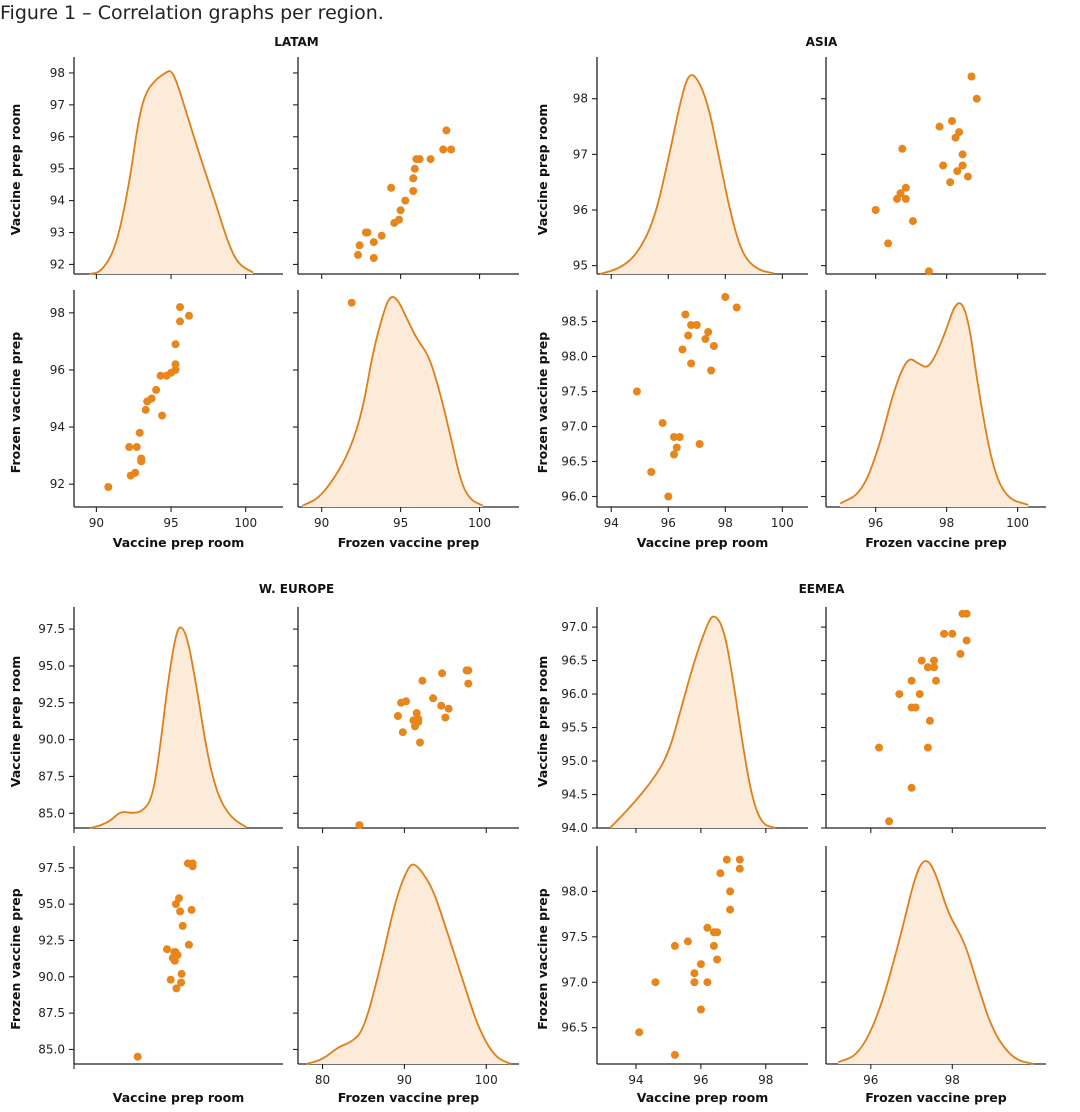 This screenshot has width=1080, height=1112. I want to click on panel-density-frozen: 80 90 100, so click(406, 966).